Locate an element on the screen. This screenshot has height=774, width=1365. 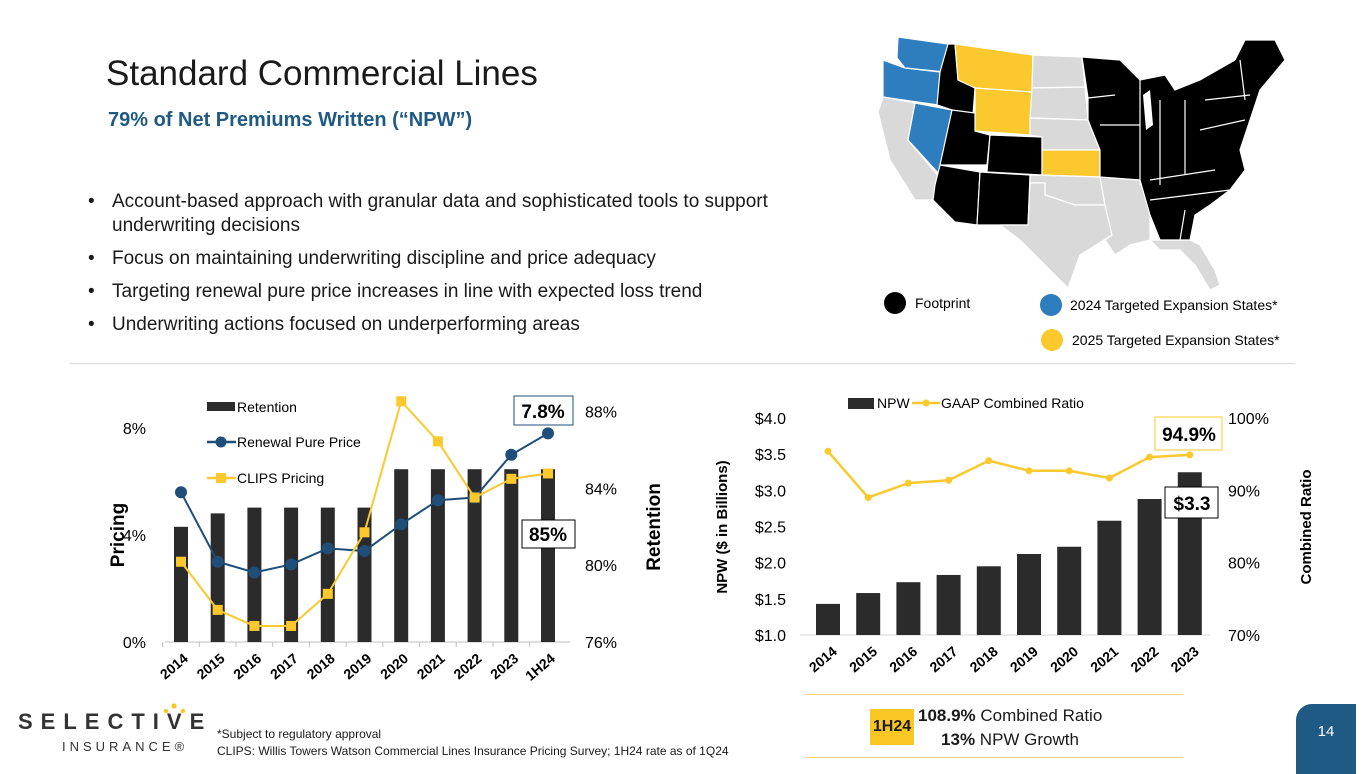
npw-callout-box is located at coordinates (1191, 502).